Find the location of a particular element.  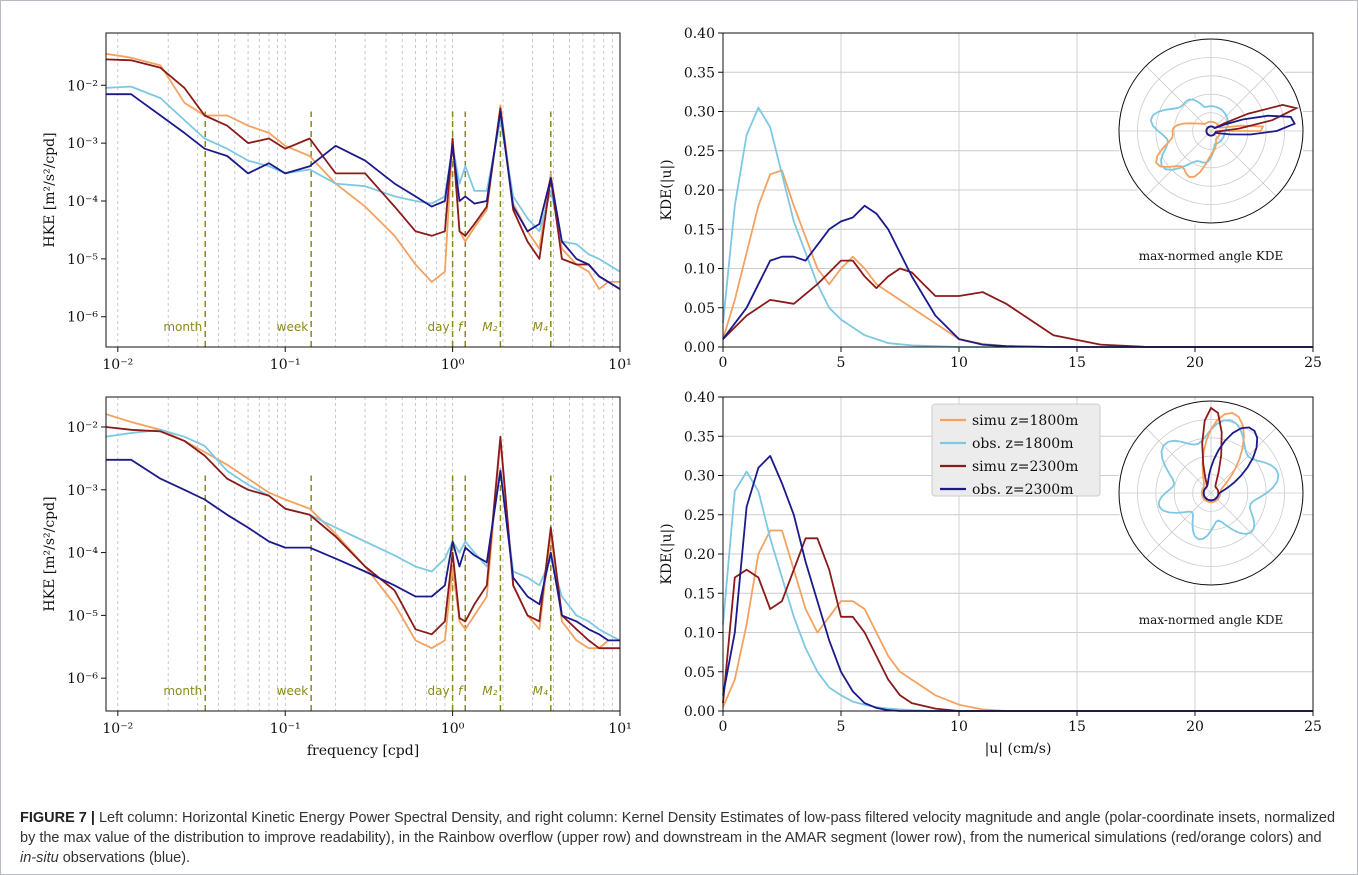

caption-italic: in-situ is located at coordinates (39, 858).